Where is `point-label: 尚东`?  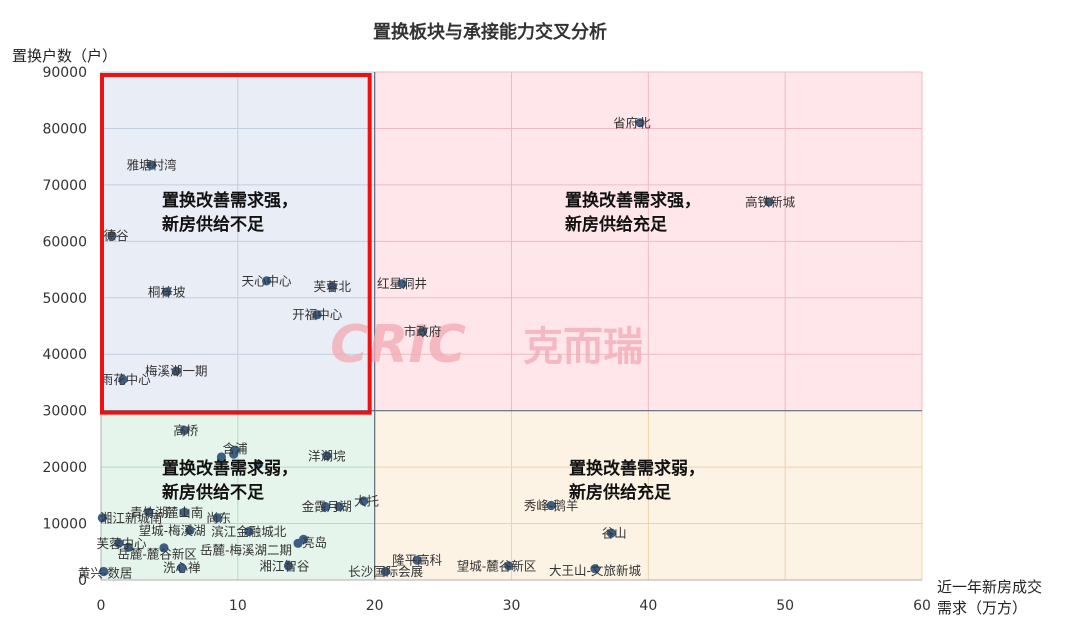
point-label: 尚东 is located at coordinates (218, 517).